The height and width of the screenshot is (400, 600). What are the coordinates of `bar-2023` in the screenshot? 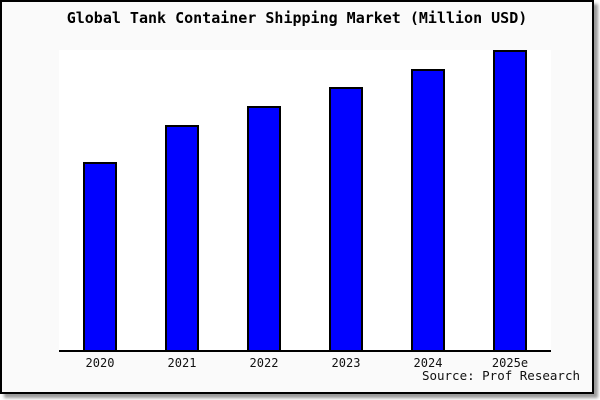 It's located at (346, 218).